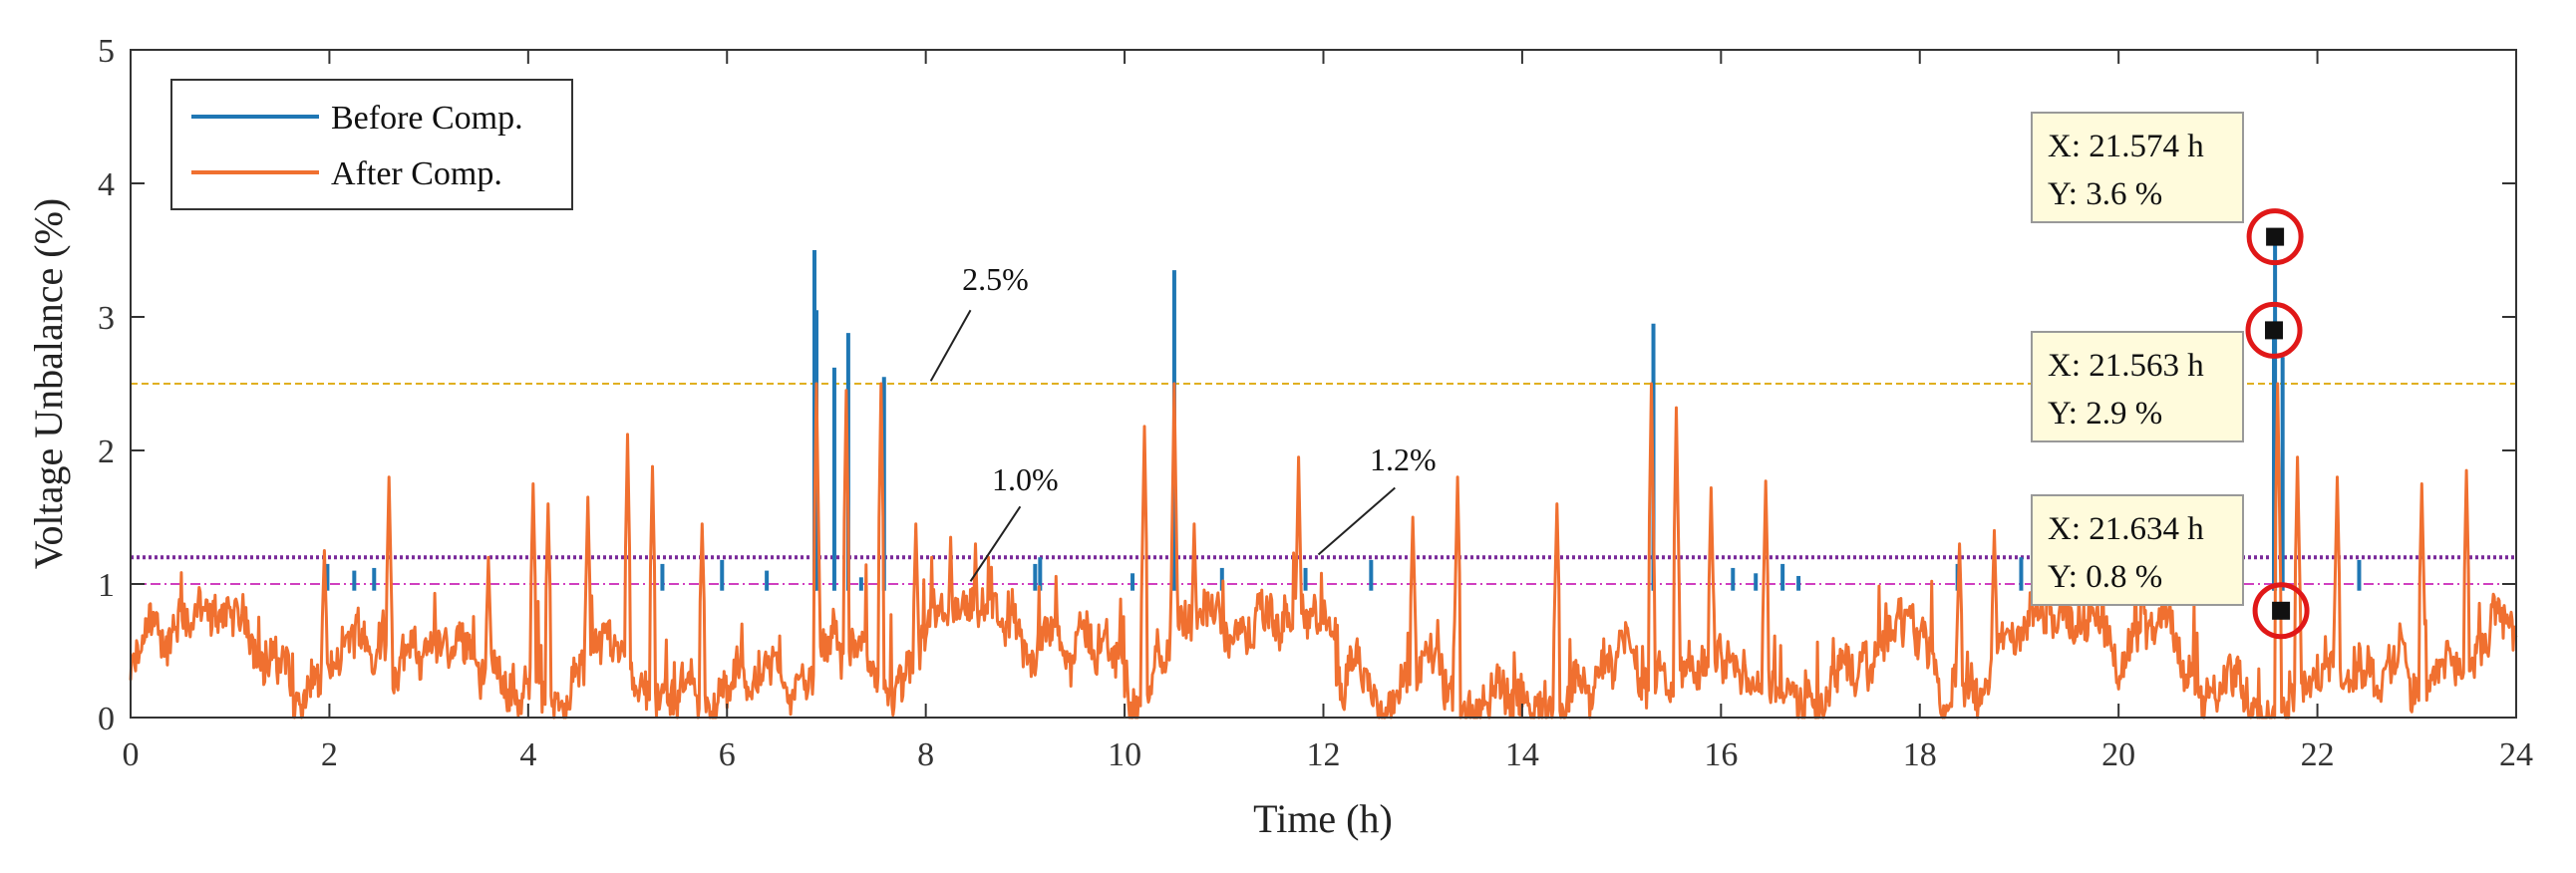  Describe the element at coordinates (2105, 414) in the screenshot. I see `datatip-y-label-1: Y: 2.9 %` at that location.